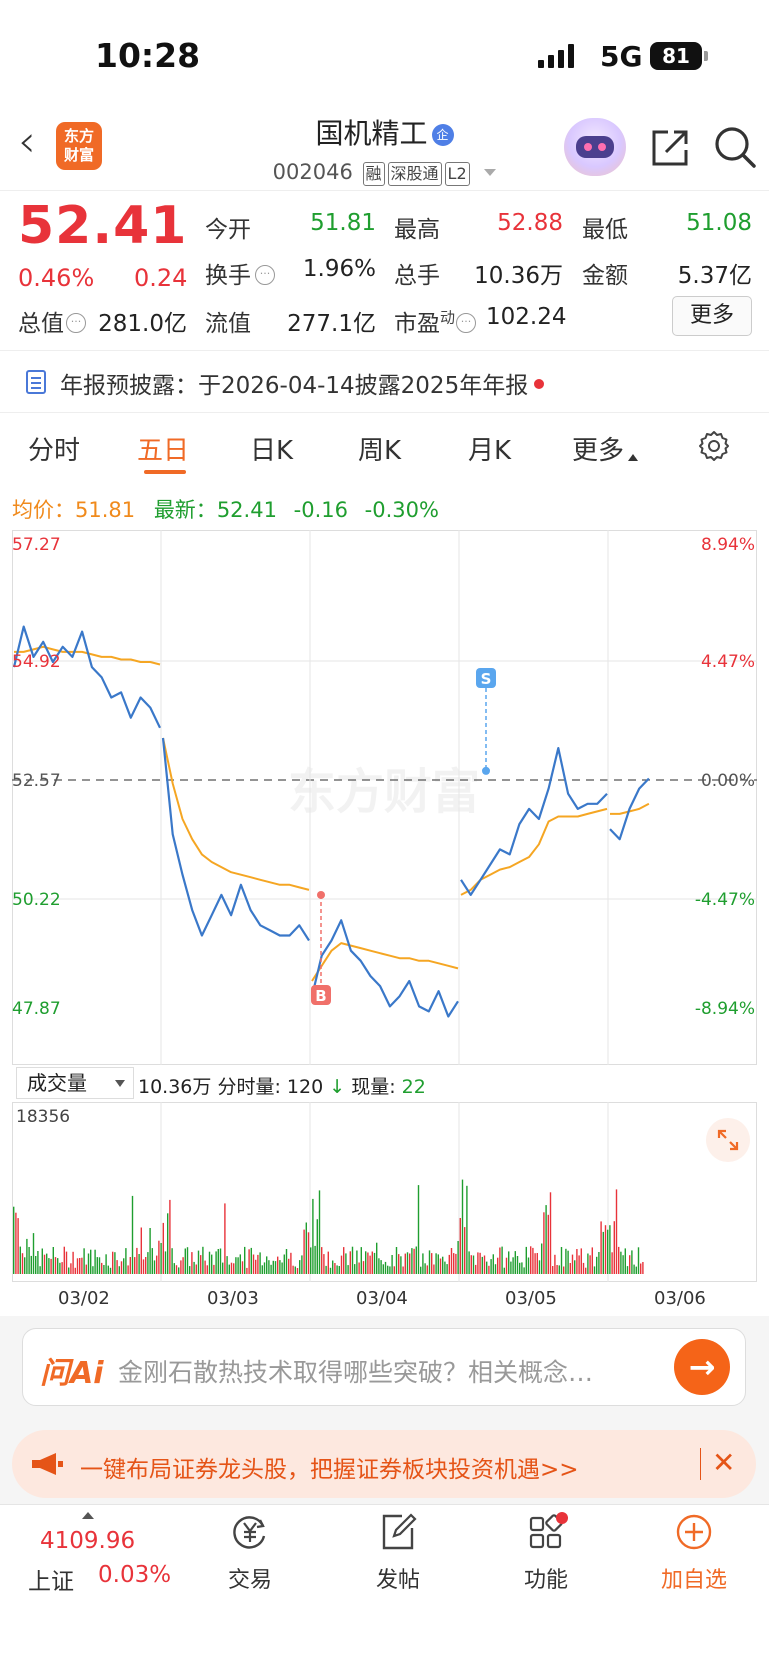 Image resolution: width=769 pixels, height=1665 pixels. I want to click on turnover-label: 换手 ···, so click(240, 273).